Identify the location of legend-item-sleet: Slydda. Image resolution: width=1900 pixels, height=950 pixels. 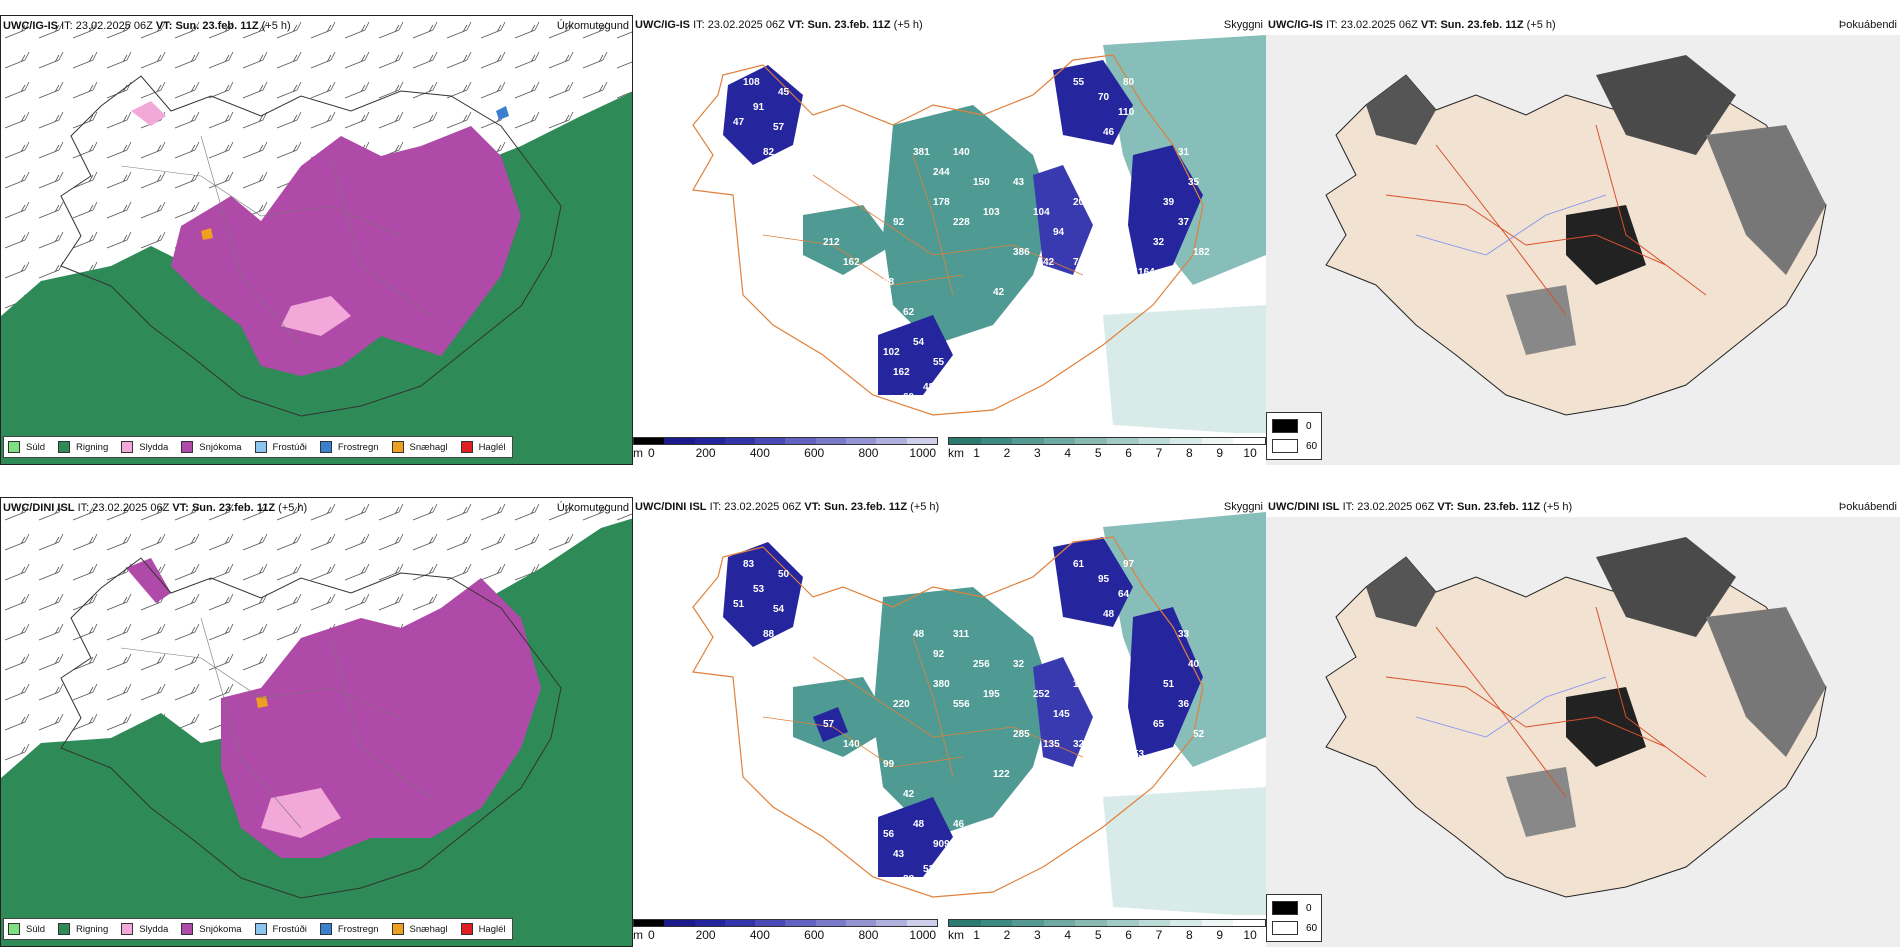
(144, 447).